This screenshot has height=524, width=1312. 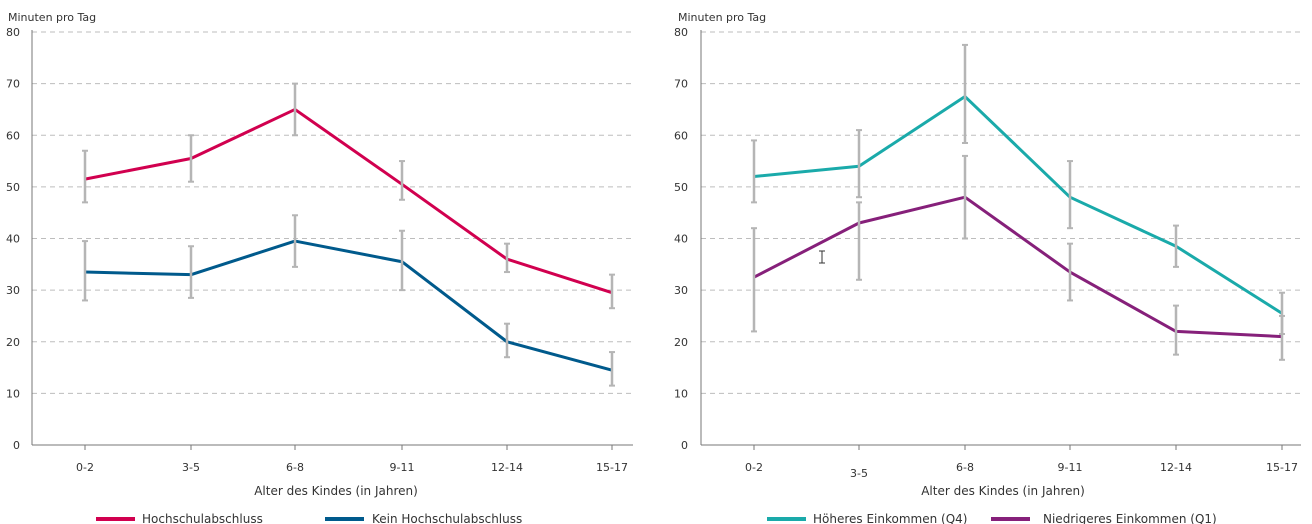 I want to click on x-tick-label-left-9-11: 9-11, so click(x=402, y=467).